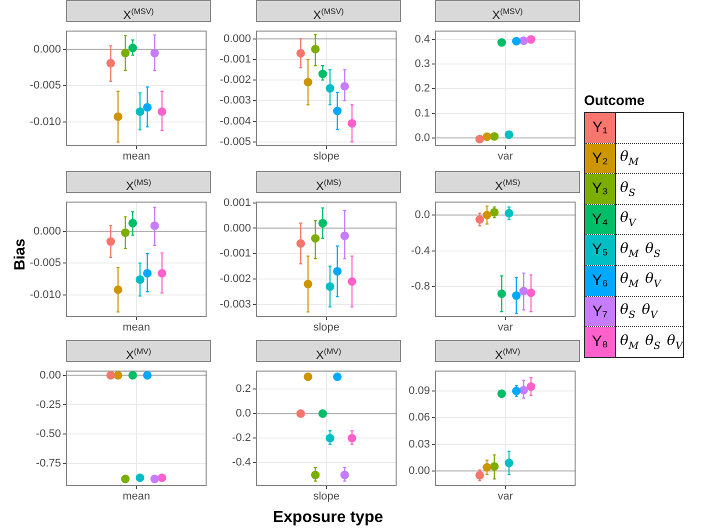  I want to click on y-tick-label: 0.001, so click(237, 202).